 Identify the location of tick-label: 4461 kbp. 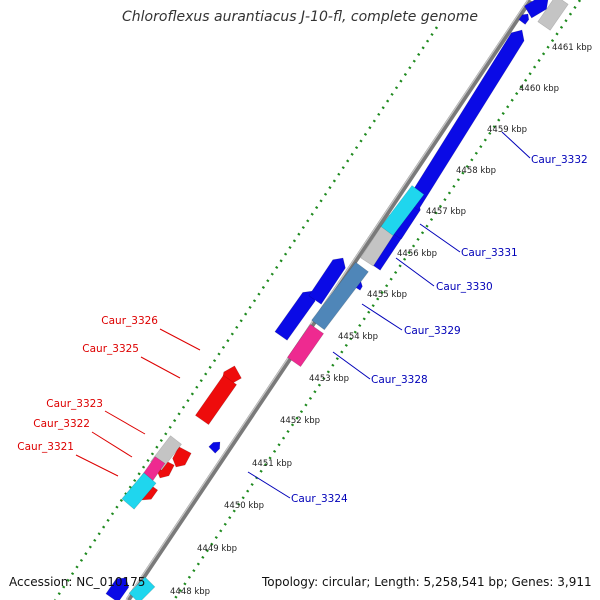
(572, 48).